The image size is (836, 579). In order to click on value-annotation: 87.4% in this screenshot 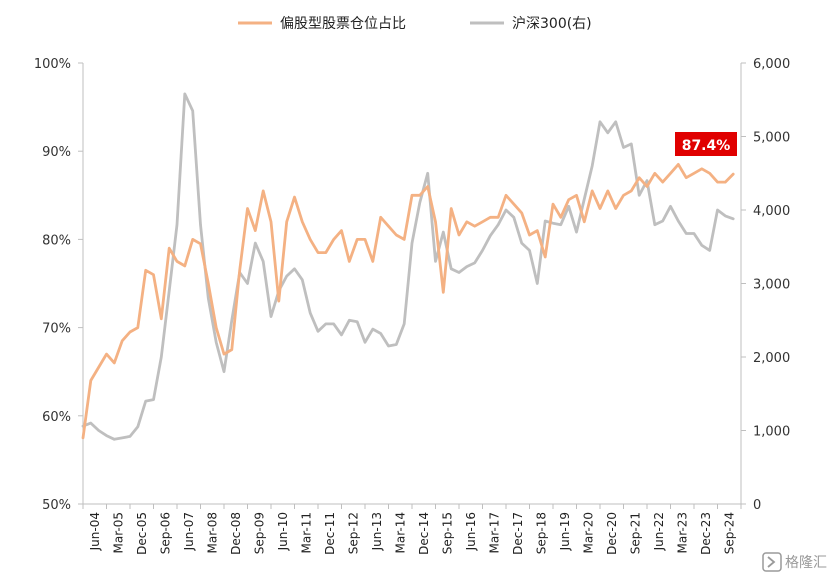, I will do `click(706, 144)`.